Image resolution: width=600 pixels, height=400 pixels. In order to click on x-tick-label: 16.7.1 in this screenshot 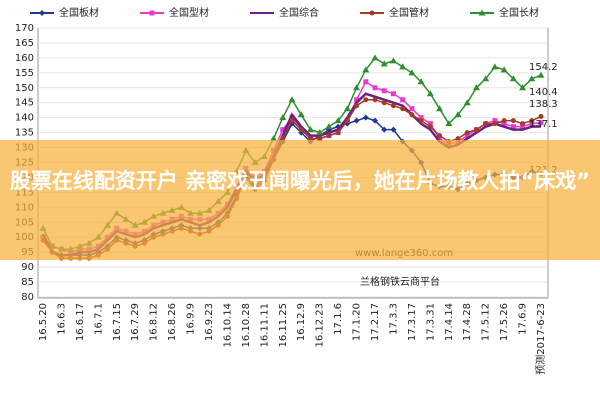, I will do `click(98, 319)`.